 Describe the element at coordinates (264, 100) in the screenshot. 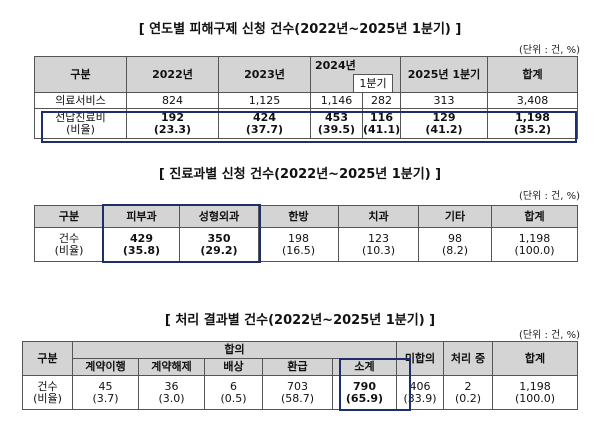

I see `cell: 1,125` at that location.